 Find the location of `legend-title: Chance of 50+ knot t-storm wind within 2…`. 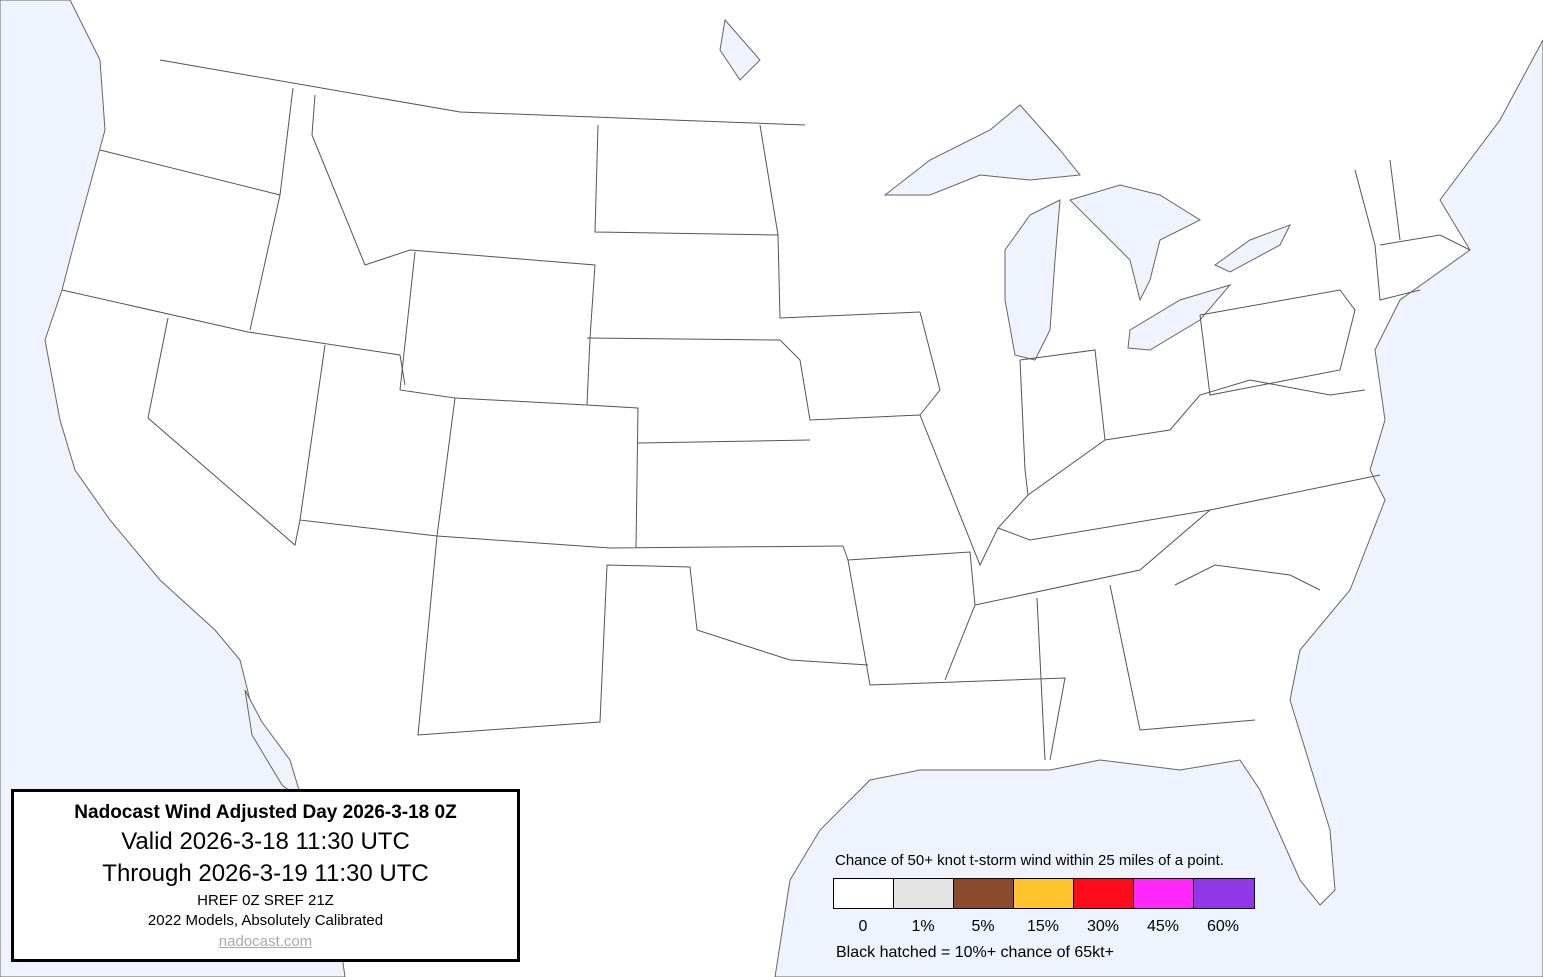

legend-title: Chance of 50+ knot t-storm wind within 2… is located at coordinates (1029, 860).